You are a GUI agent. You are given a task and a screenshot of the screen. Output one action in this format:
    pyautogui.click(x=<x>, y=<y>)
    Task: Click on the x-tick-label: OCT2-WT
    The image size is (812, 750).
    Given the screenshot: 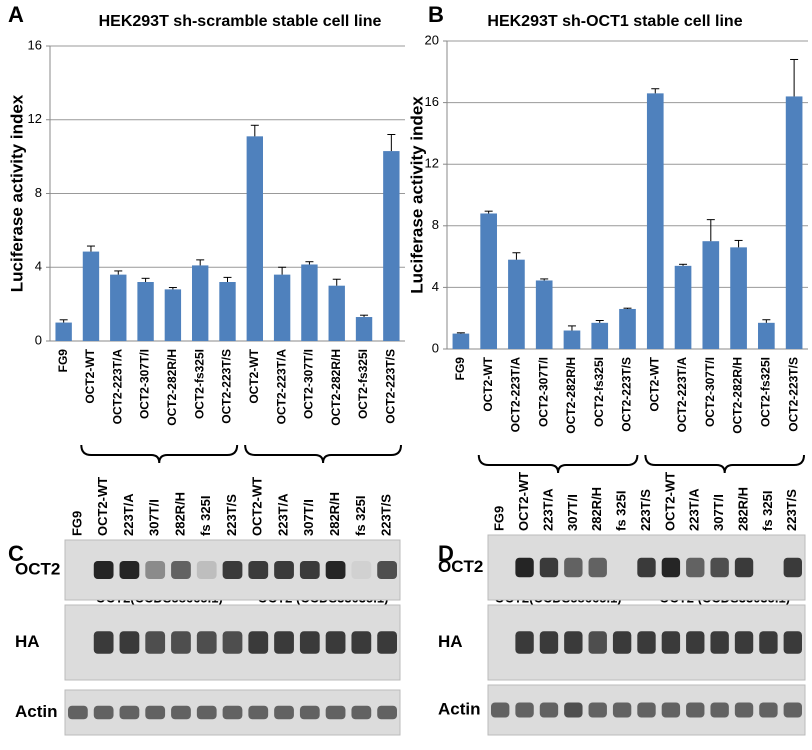 What is the action you would take?
    pyautogui.click(x=654, y=383)
    